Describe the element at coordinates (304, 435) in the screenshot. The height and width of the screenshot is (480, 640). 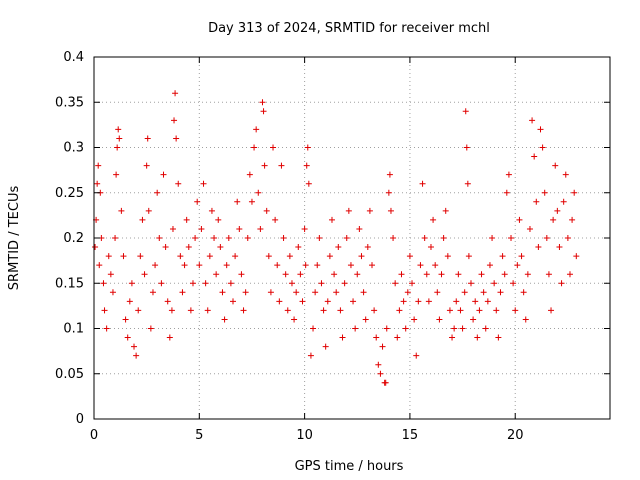
I see `x-tick-label: 10` at that location.